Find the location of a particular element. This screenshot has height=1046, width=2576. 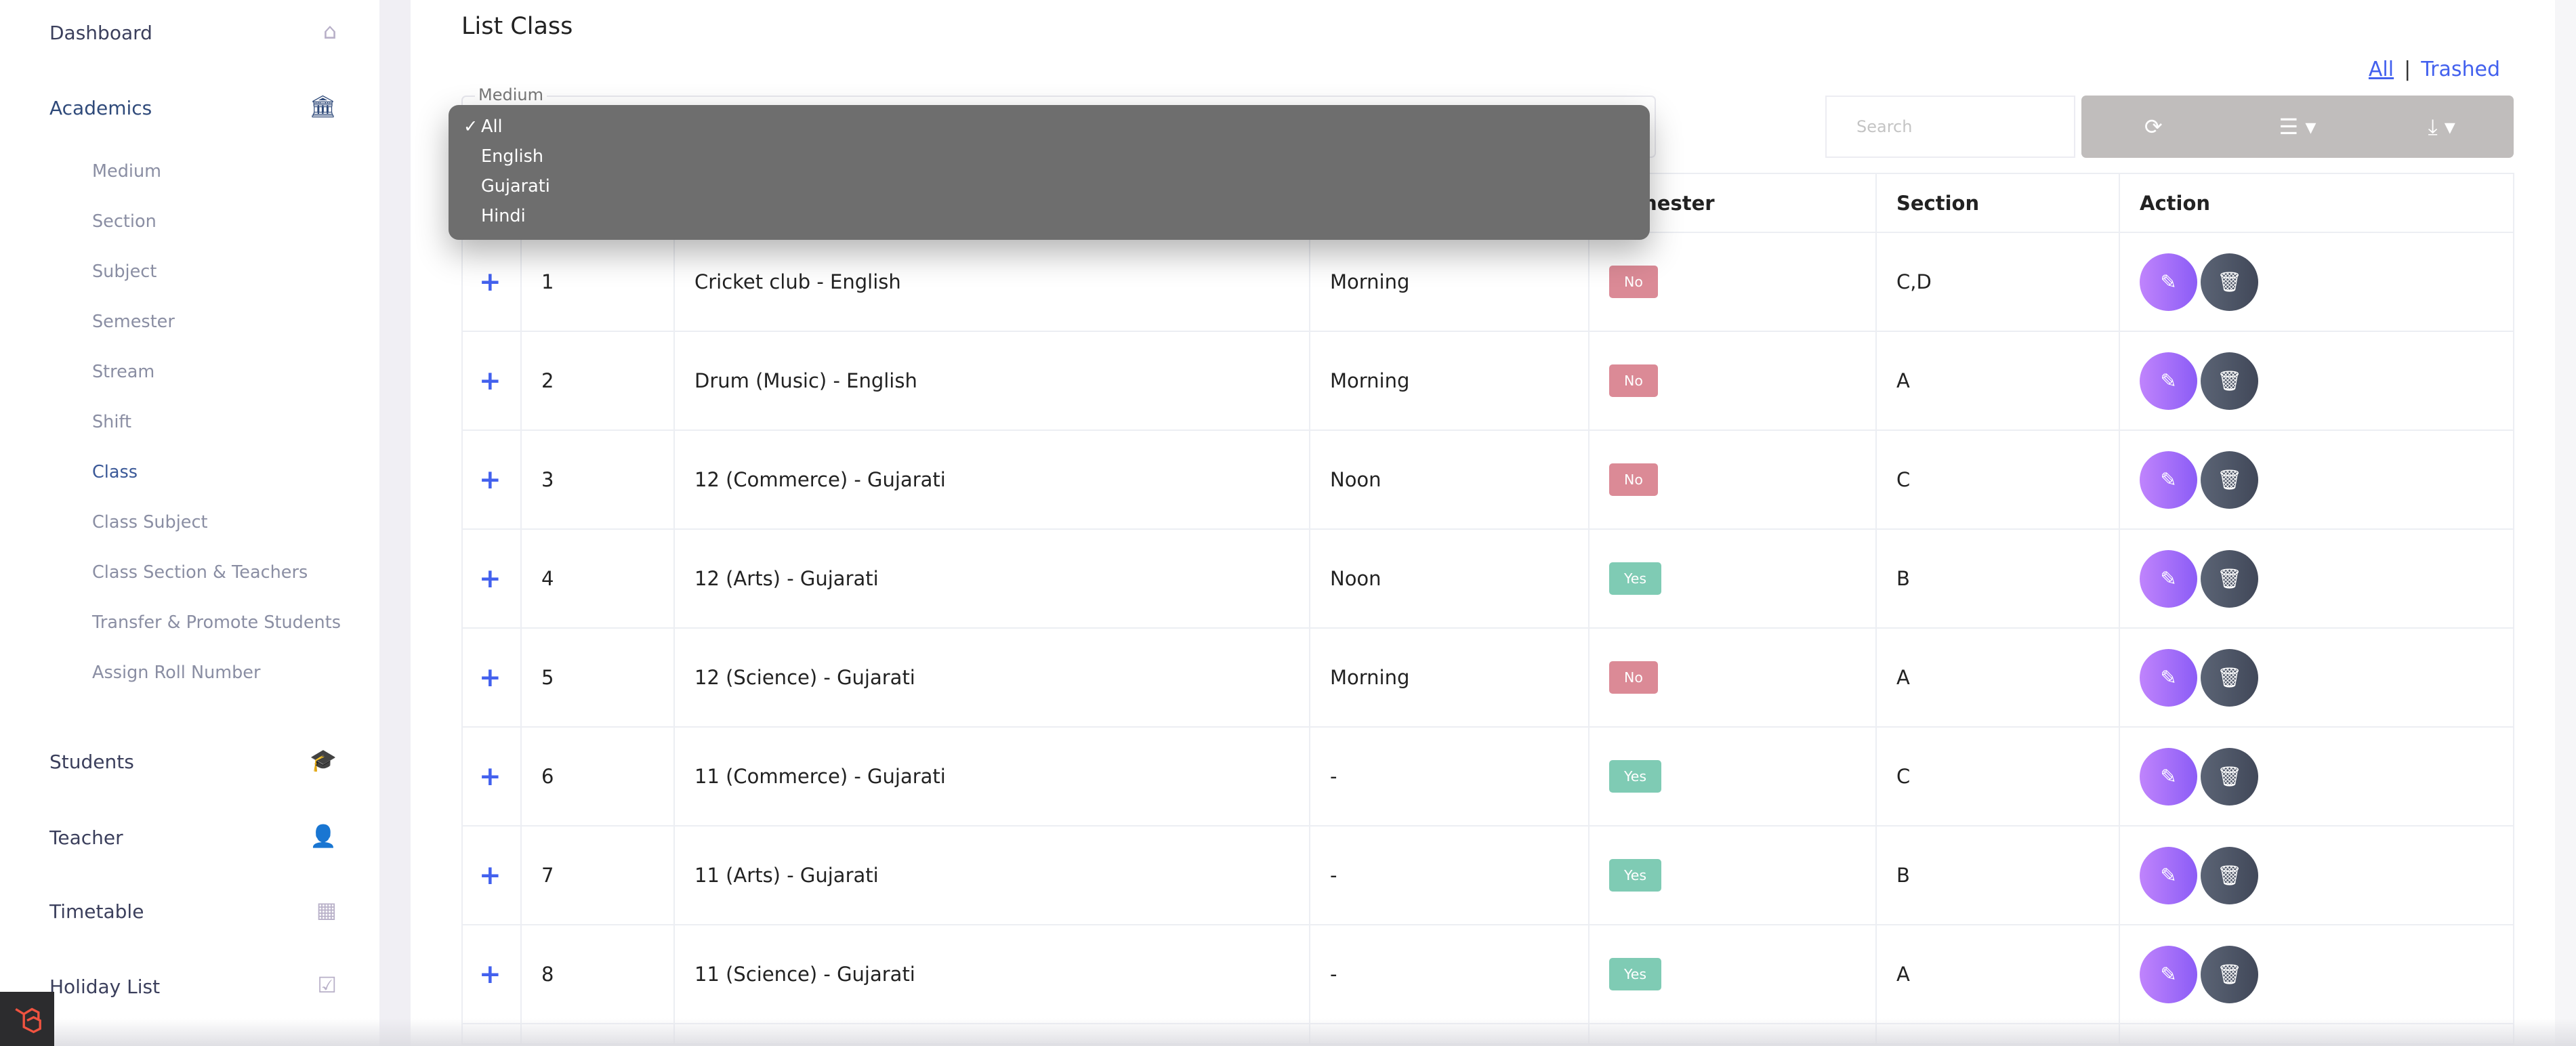

sidebar-item-dashboard: Dashboard ⌂ is located at coordinates (193, 31).